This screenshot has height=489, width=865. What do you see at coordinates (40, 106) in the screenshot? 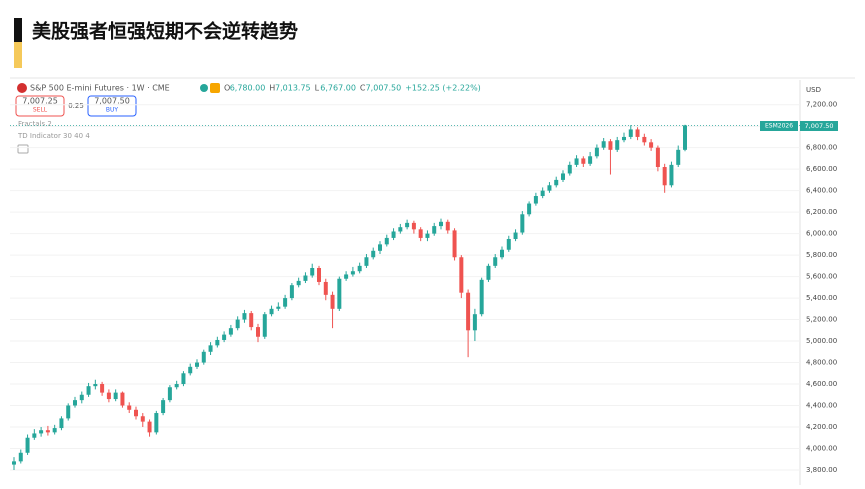
I see `sell-button` at bounding box center [40, 106].